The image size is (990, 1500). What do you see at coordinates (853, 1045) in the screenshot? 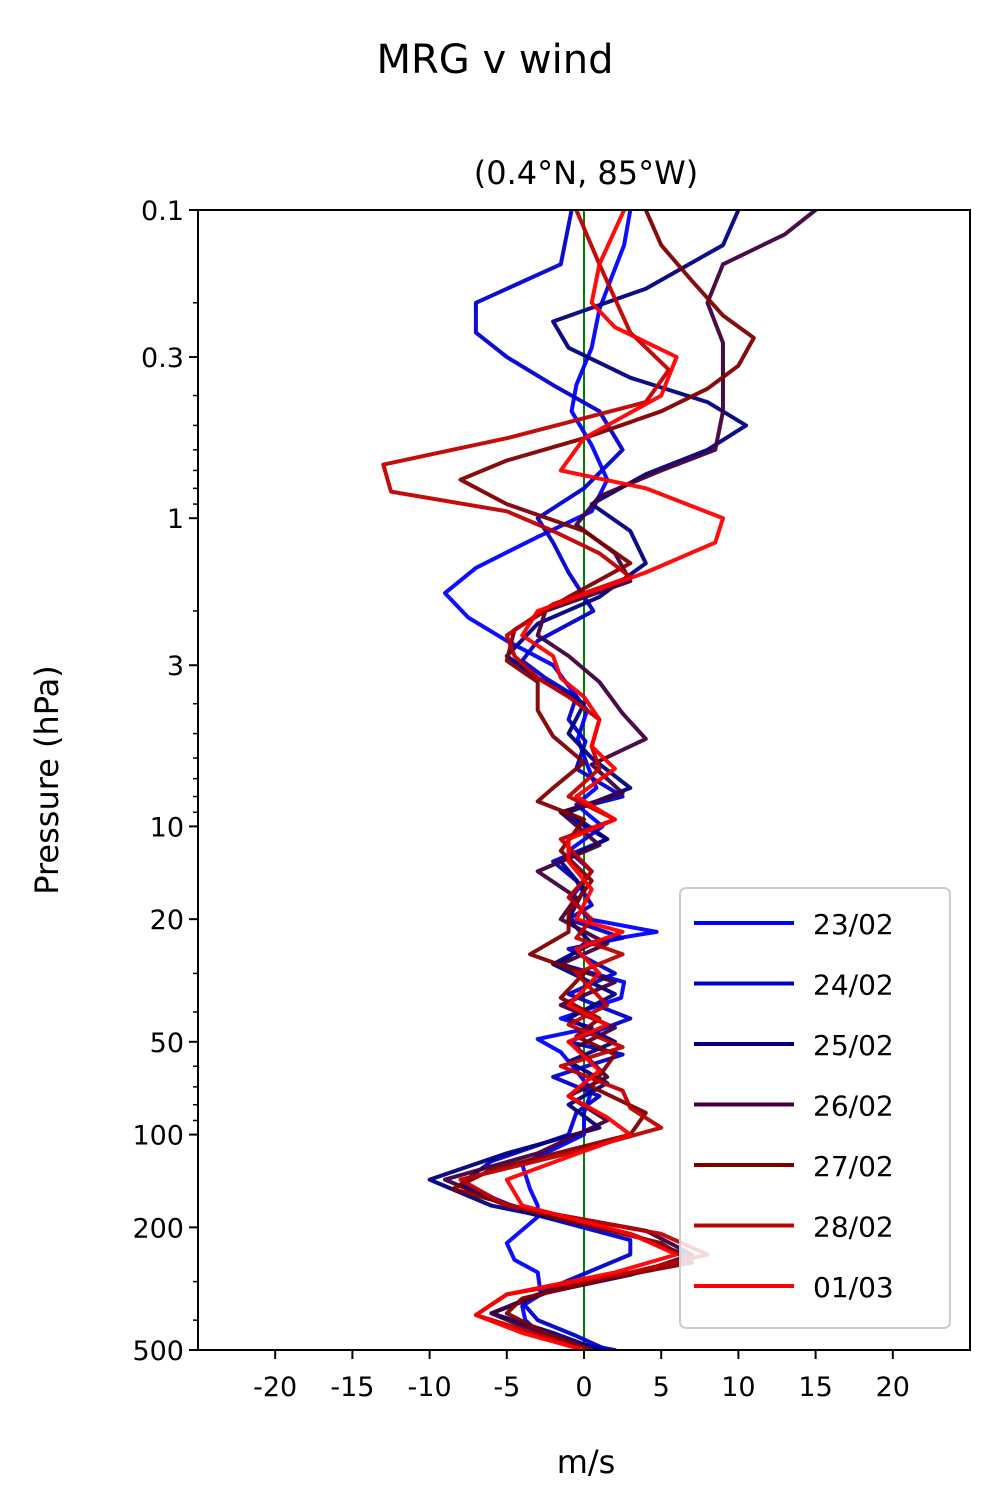
I see `legend-label: 25/02` at bounding box center [853, 1045].